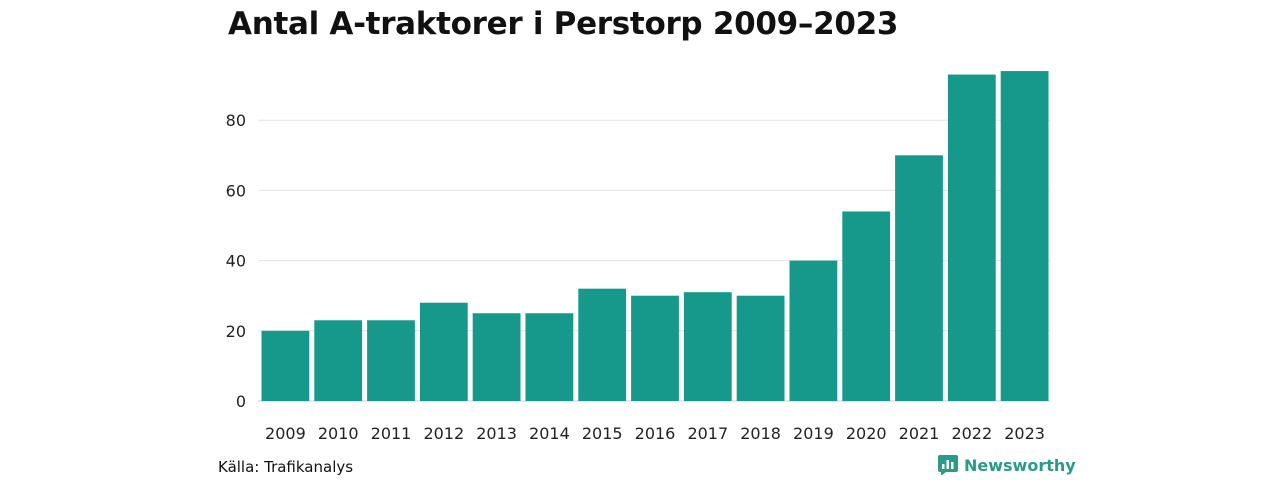  I want to click on brand-name: Newsworthy, so click(1020, 465).